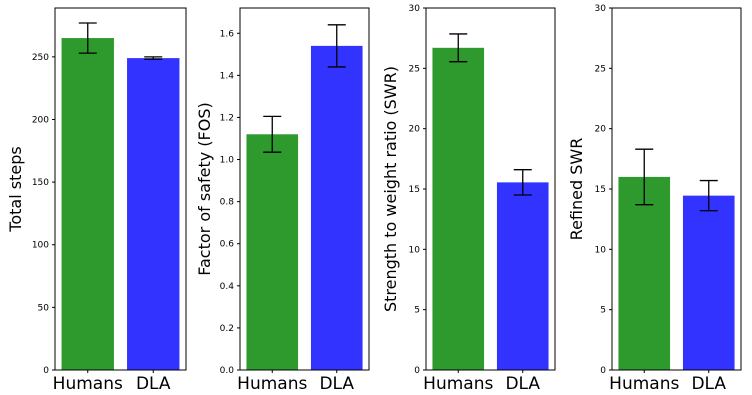 The image size is (752, 395). Describe the element at coordinates (153, 384) in the screenshot. I see `chart-0-category-label-dla: DLA` at that location.